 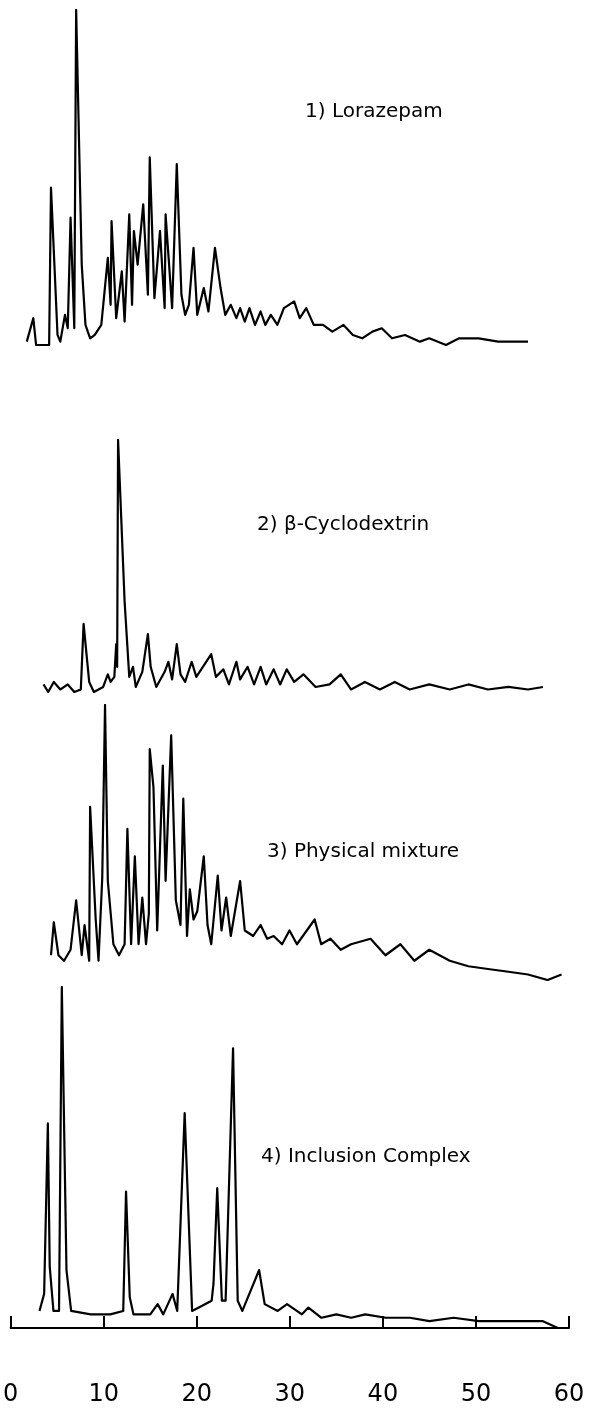 I want to click on text: 4) Inclusion Complex, so click(x=366, y=1155).